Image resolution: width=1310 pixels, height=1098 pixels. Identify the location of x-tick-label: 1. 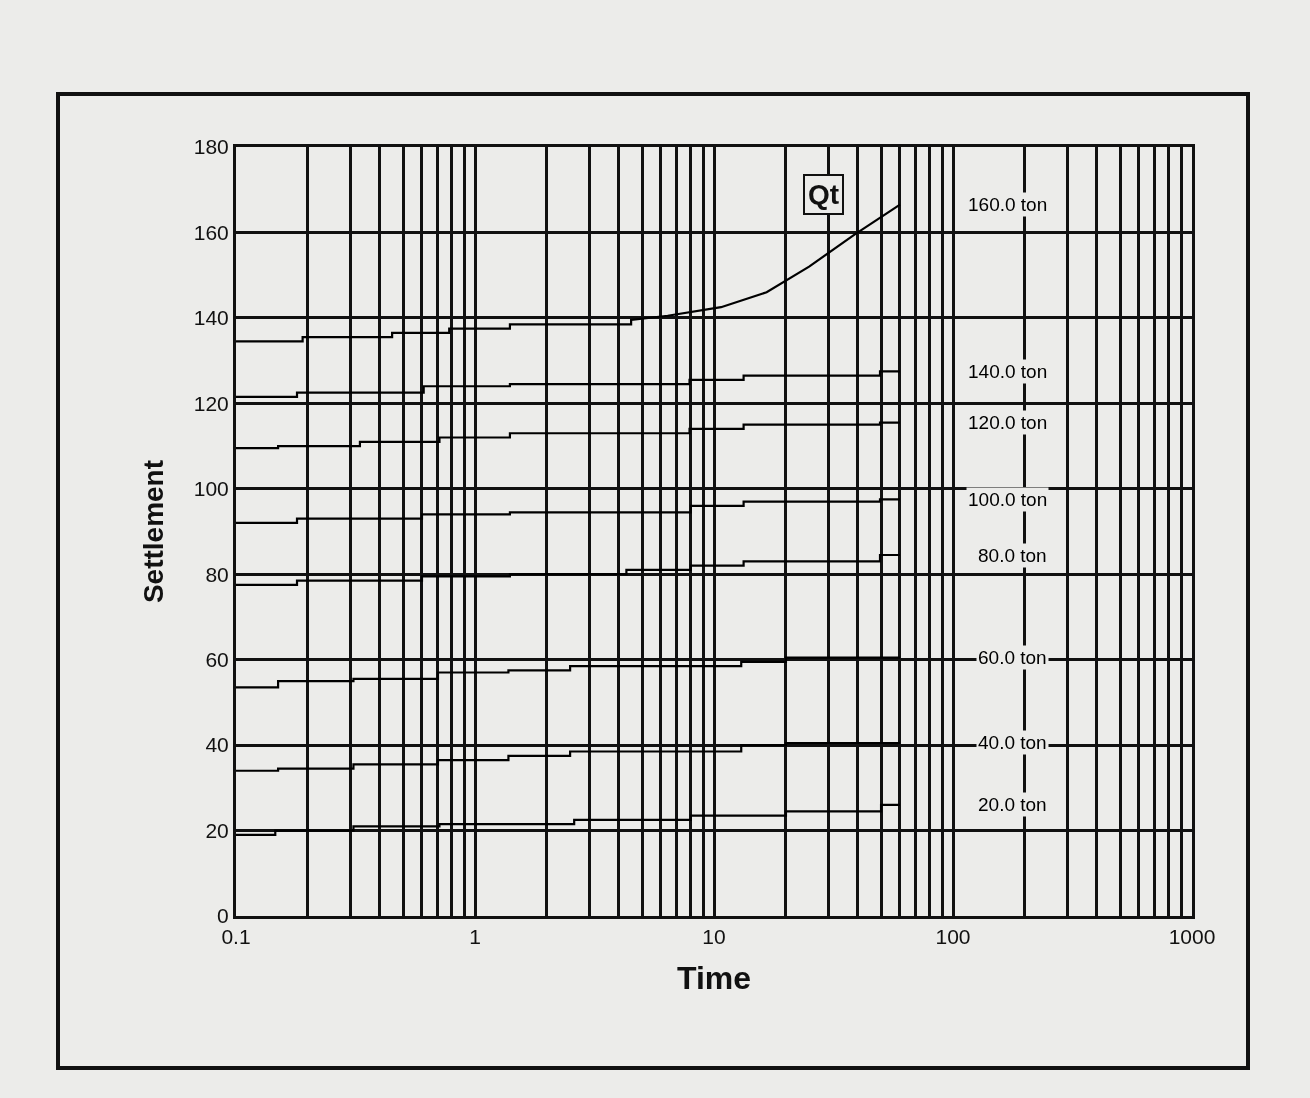
(475, 937).